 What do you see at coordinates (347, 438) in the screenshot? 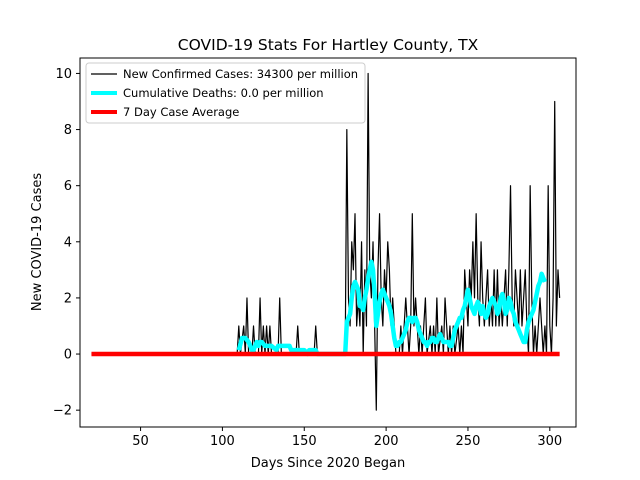
I see `x-axis-ticks: 50 100 150 200 250 300` at bounding box center [347, 438].